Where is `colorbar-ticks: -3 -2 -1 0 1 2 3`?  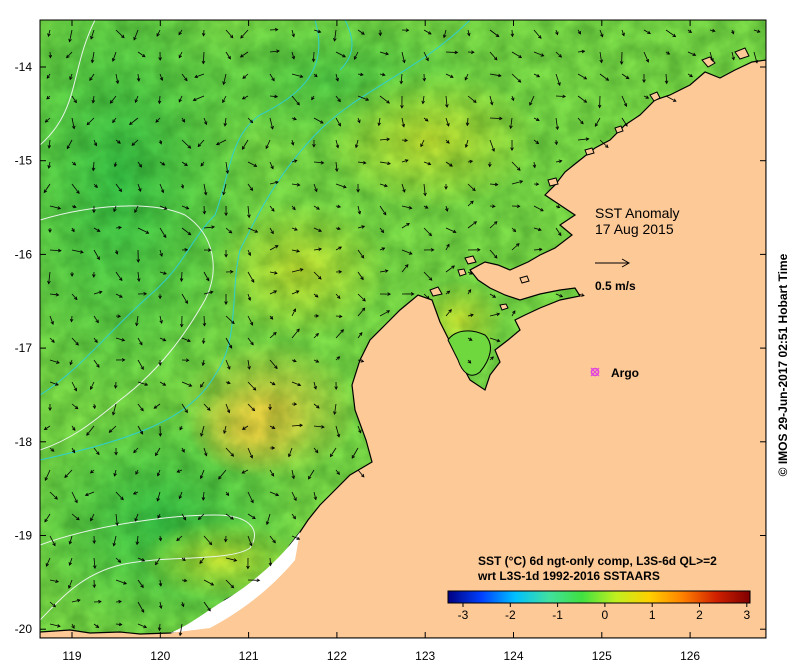 colorbar-ticks: -3 -2 -1 0 1 2 3 is located at coordinates (604, 612).